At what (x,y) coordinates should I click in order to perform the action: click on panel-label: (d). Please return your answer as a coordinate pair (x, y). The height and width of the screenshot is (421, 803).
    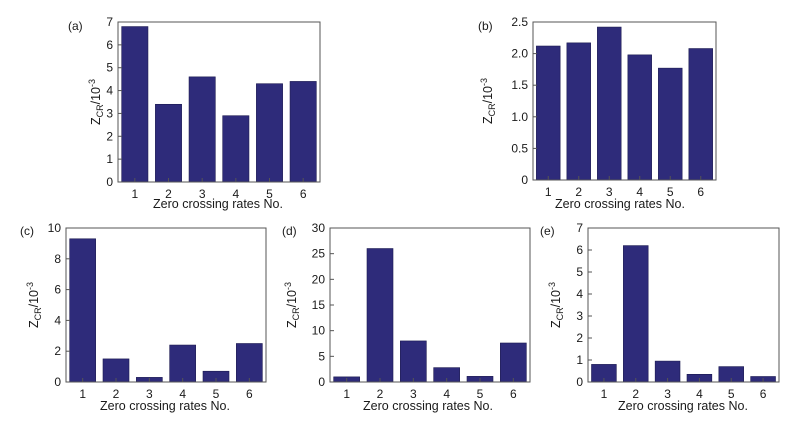
    Looking at the image, I should click on (289, 231).